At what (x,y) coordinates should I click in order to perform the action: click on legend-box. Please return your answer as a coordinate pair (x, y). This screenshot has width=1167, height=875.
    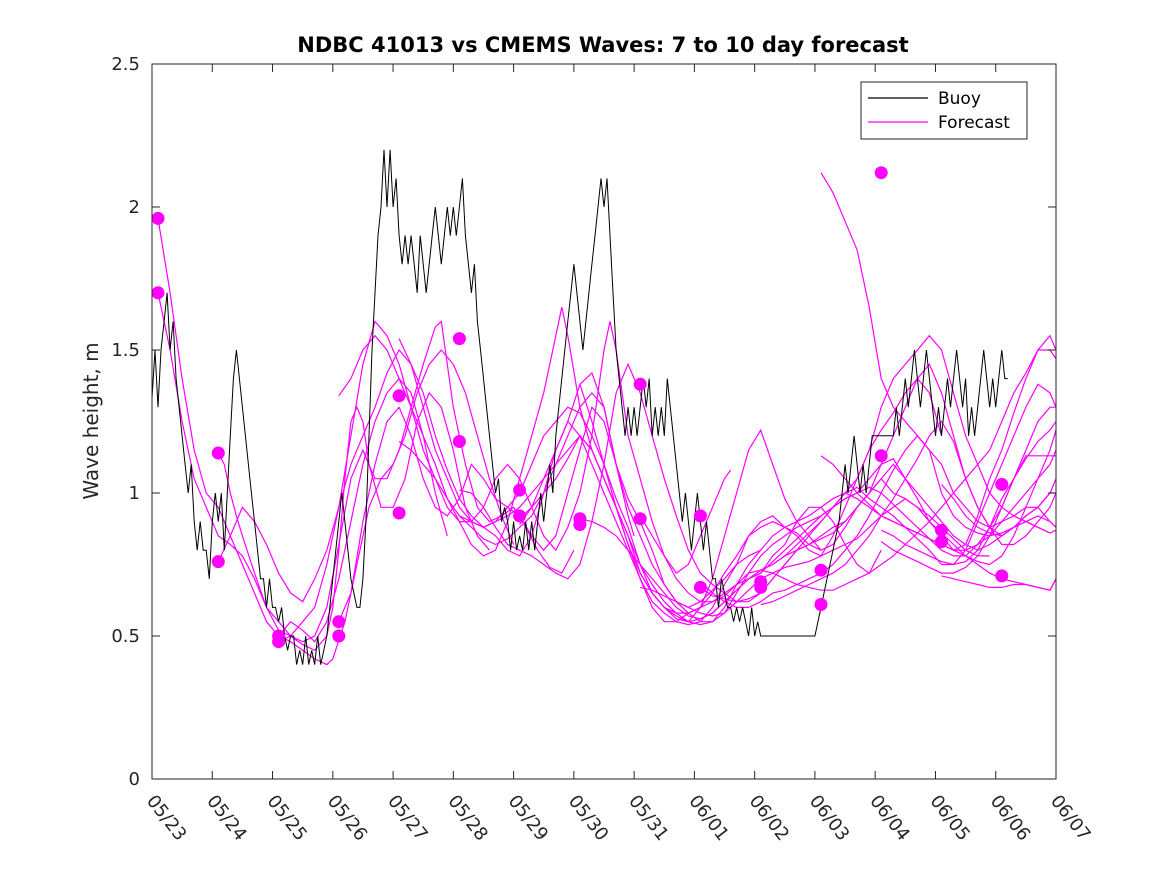
    Looking at the image, I should click on (944, 110).